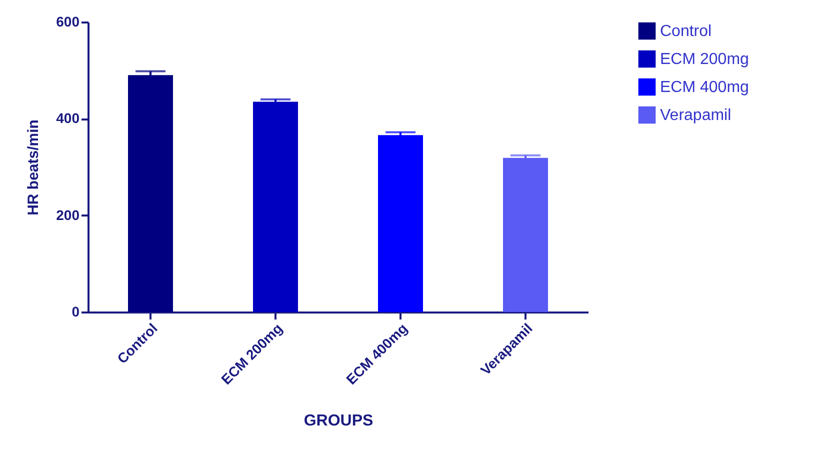  Describe the element at coordinates (696, 115) in the screenshot. I see `legend-label: Verapamil` at that location.